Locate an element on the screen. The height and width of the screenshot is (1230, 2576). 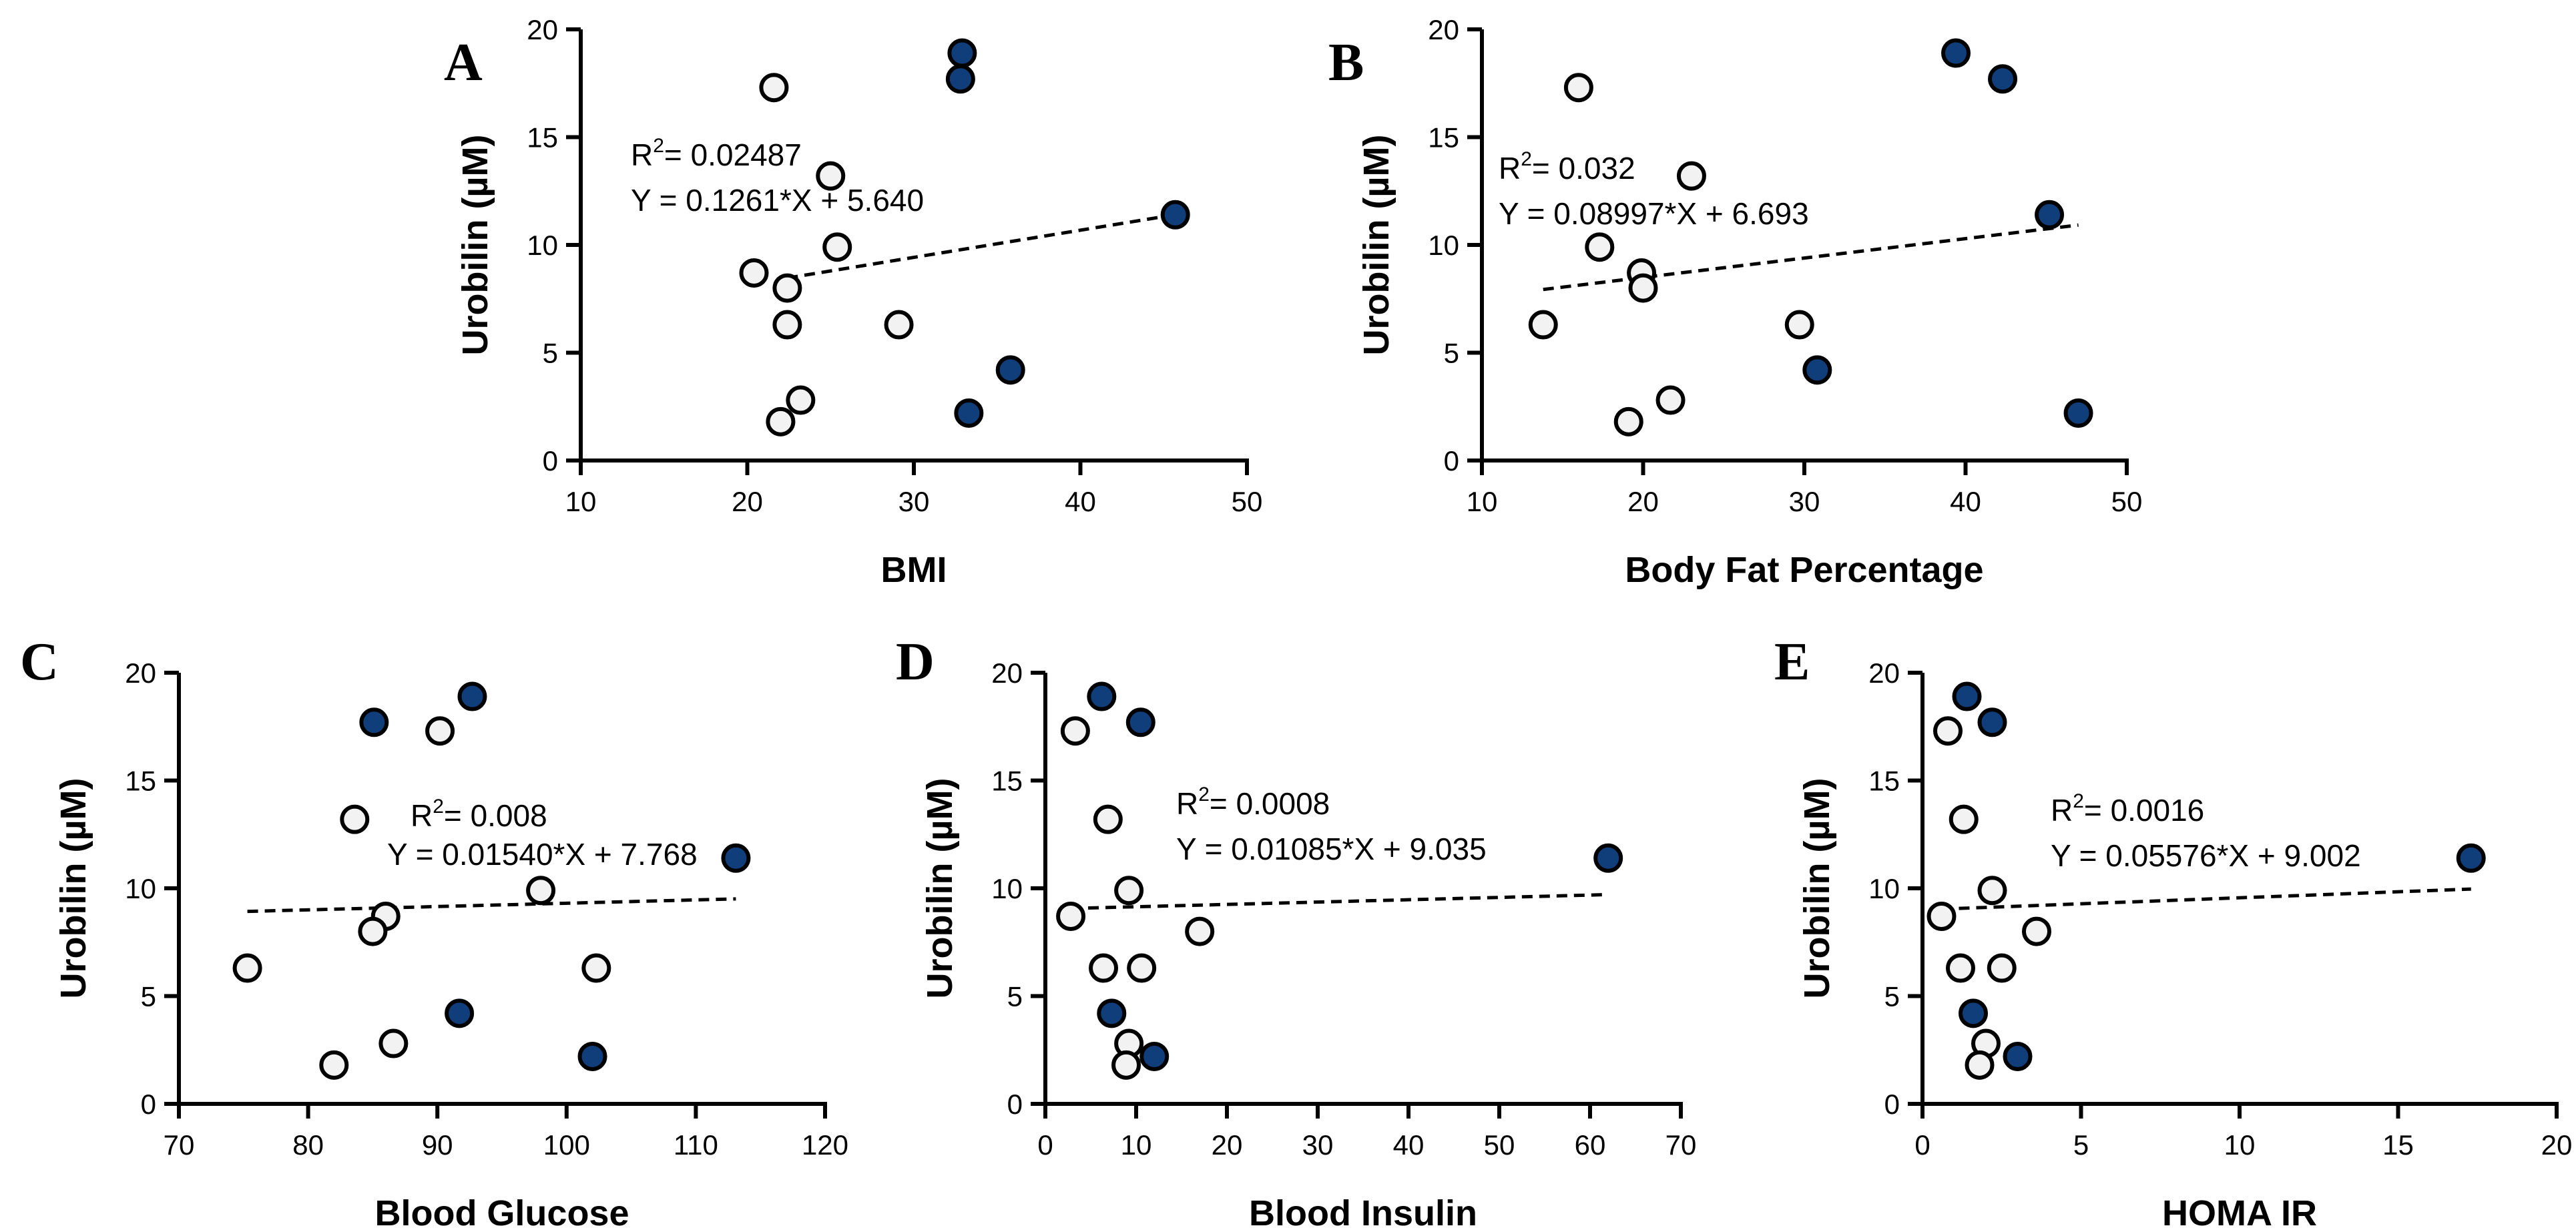
r-squared-label: R2= 0.0016 is located at coordinates (2127, 809).